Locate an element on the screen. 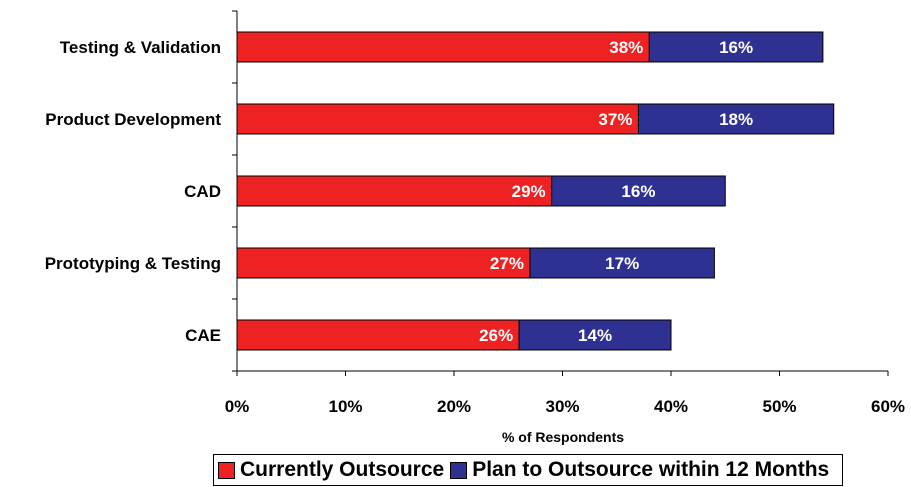 The height and width of the screenshot is (487, 911). x-tick-label: 30% is located at coordinates (562, 406).